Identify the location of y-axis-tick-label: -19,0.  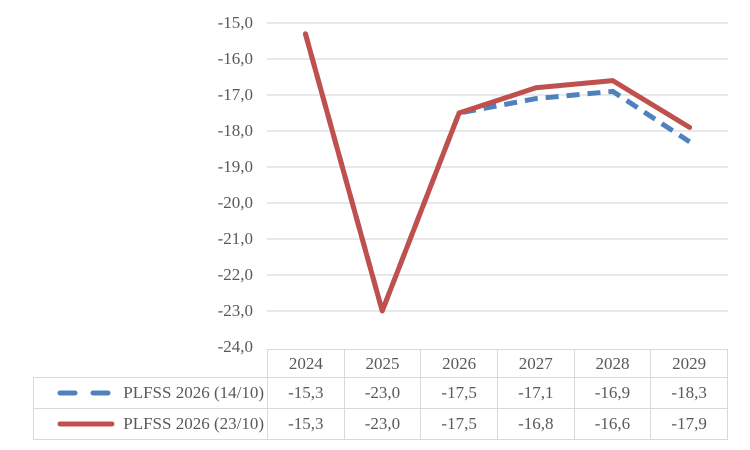
(235, 166).